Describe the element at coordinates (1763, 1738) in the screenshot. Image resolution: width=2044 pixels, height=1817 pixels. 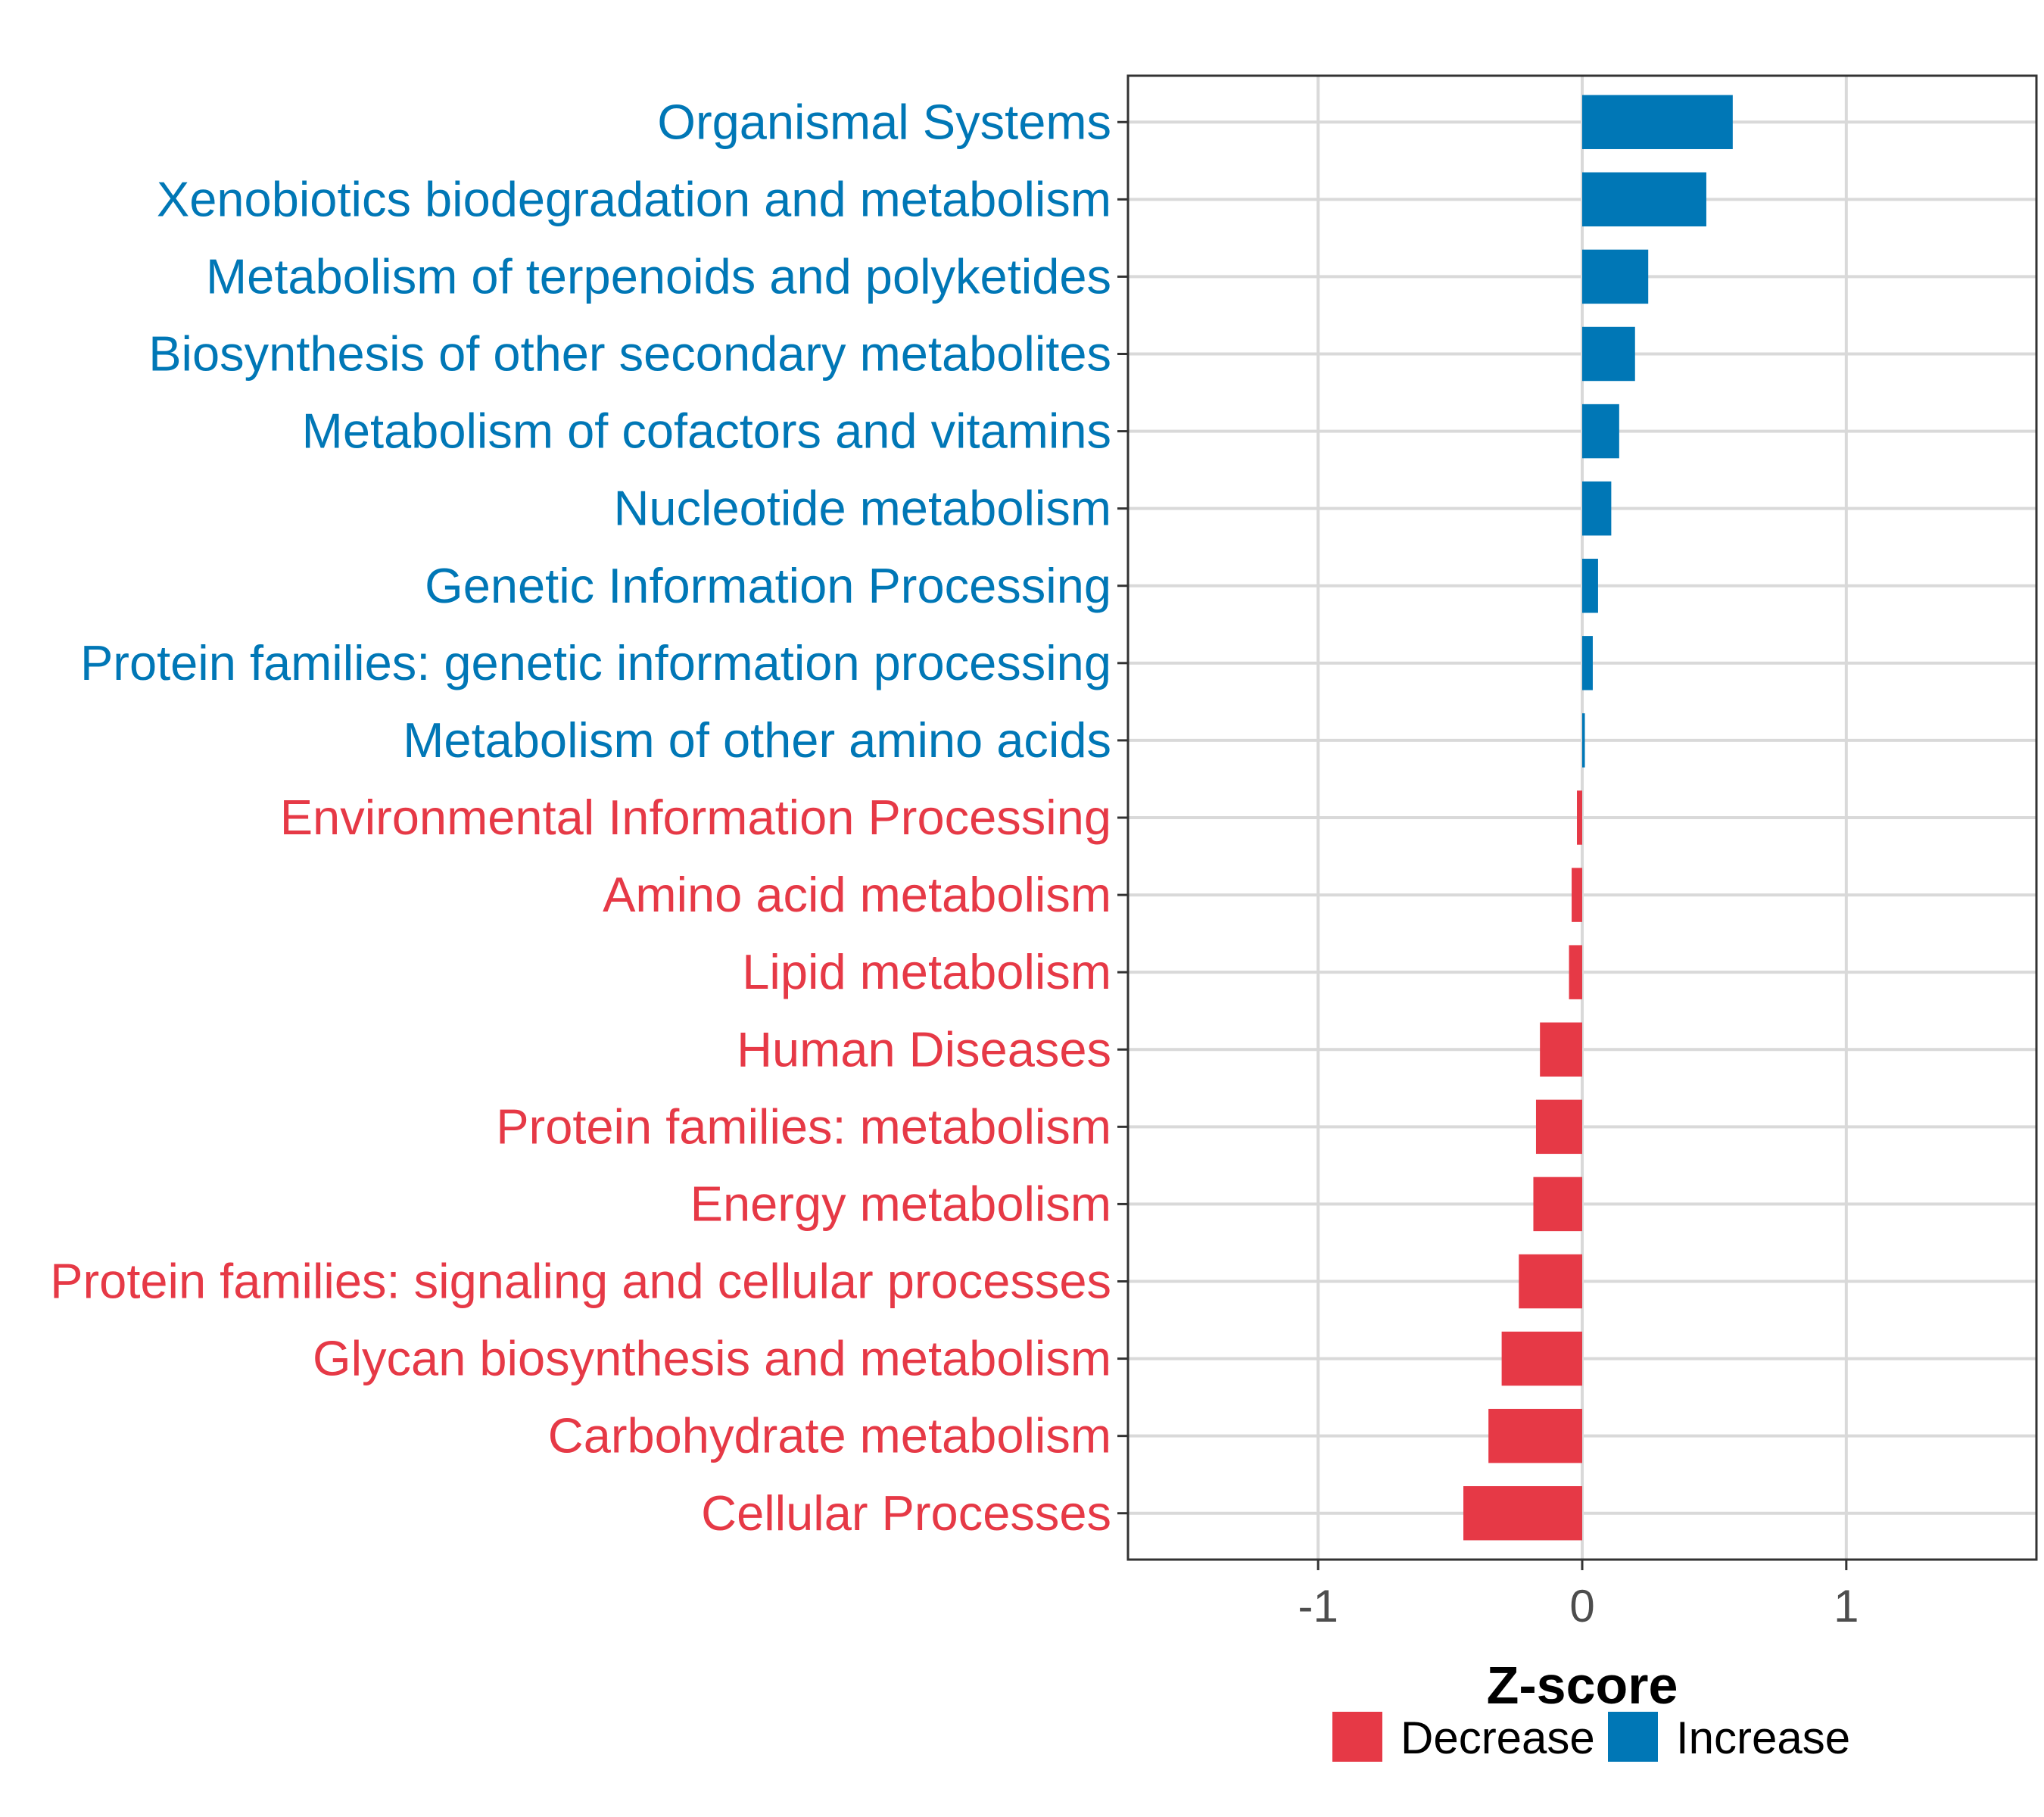
I see `legend-label-increase: Increase` at that location.